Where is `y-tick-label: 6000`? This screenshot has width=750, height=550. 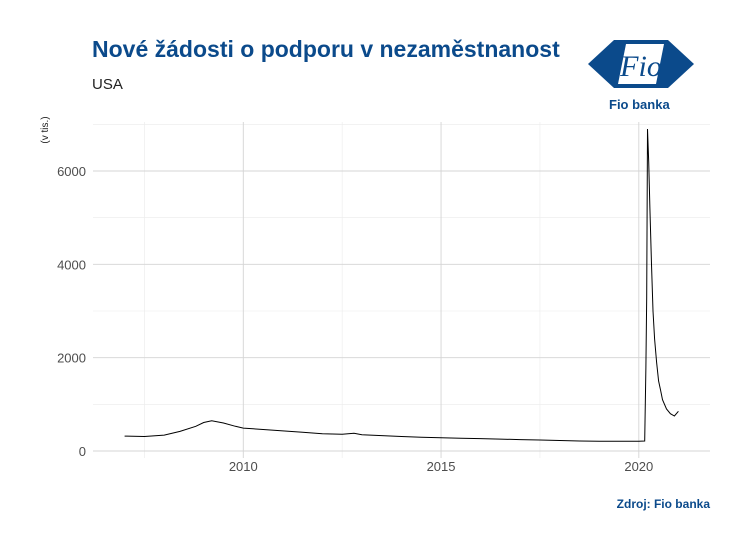
y-tick-label: 6000 is located at coordinates (71, 171).